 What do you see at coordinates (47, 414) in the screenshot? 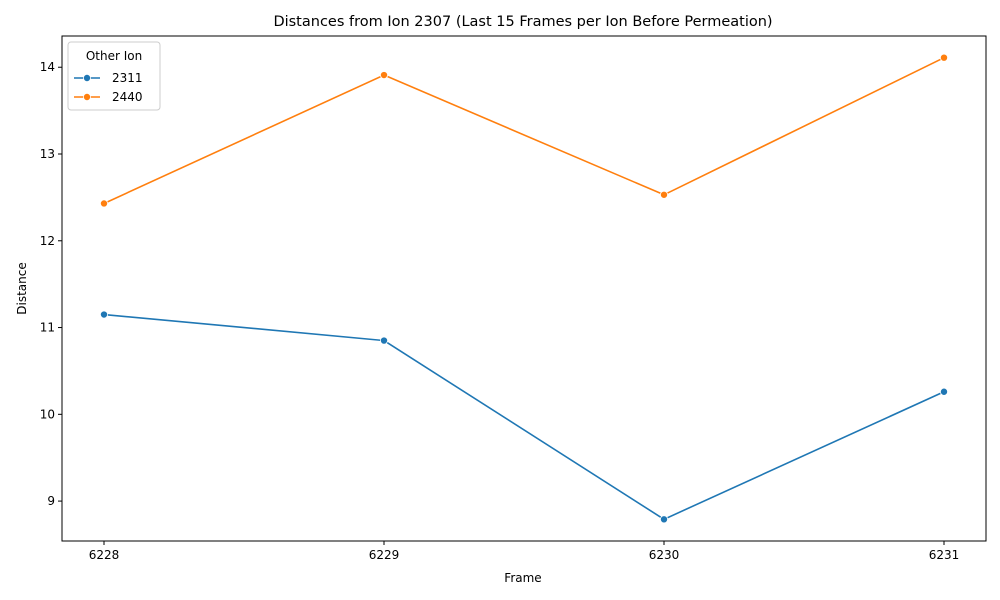
I see `y-tick-label: 10` at bounding box center [47, 414].